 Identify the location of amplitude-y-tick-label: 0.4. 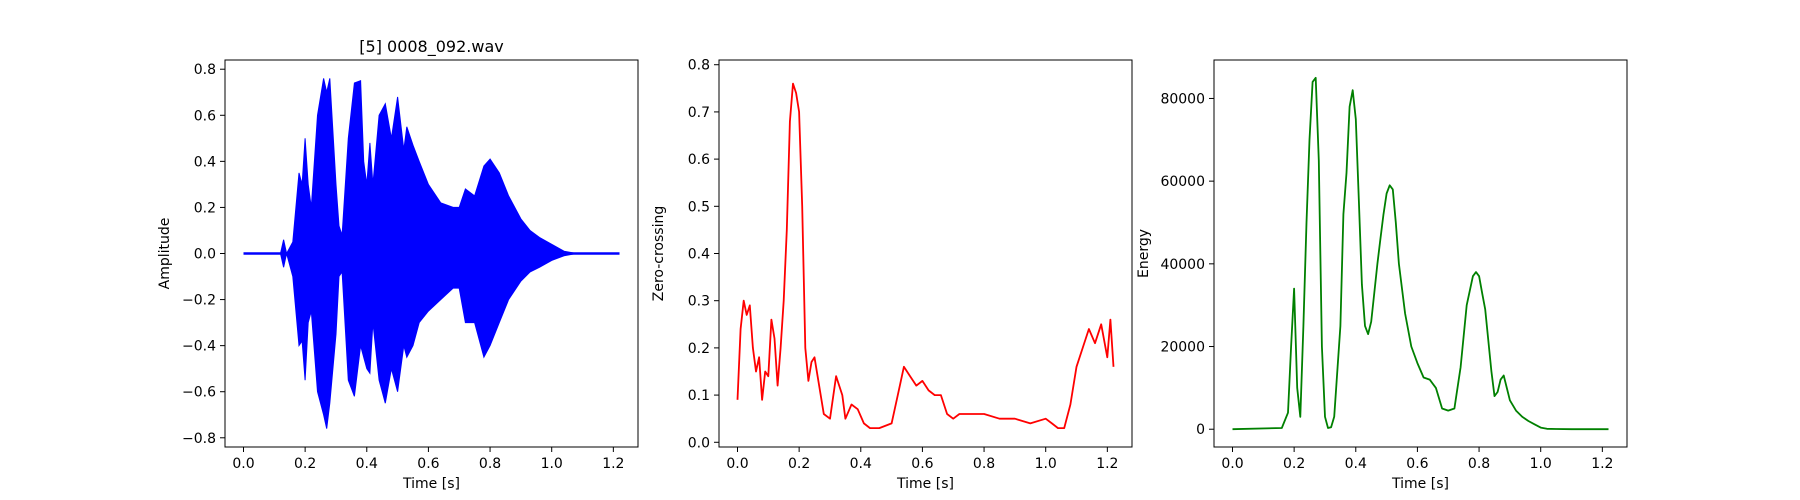
(205, 162).